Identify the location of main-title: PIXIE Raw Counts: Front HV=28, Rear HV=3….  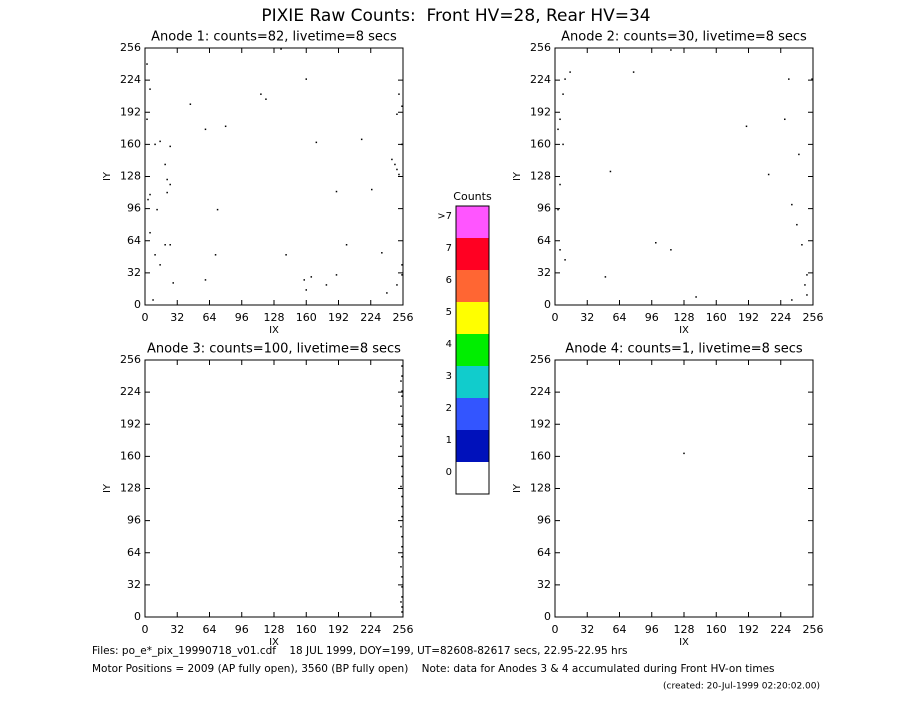
(455, 16).